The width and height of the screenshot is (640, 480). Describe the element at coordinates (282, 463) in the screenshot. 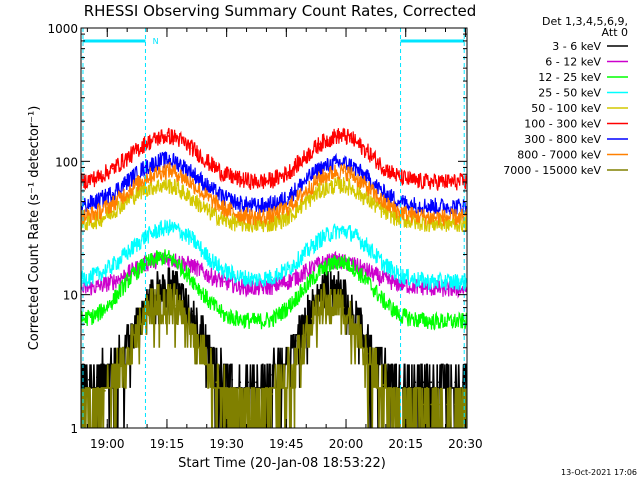

I see `x-axis-label: Start Time (20-Jan-08 18:53:22)` at that location.